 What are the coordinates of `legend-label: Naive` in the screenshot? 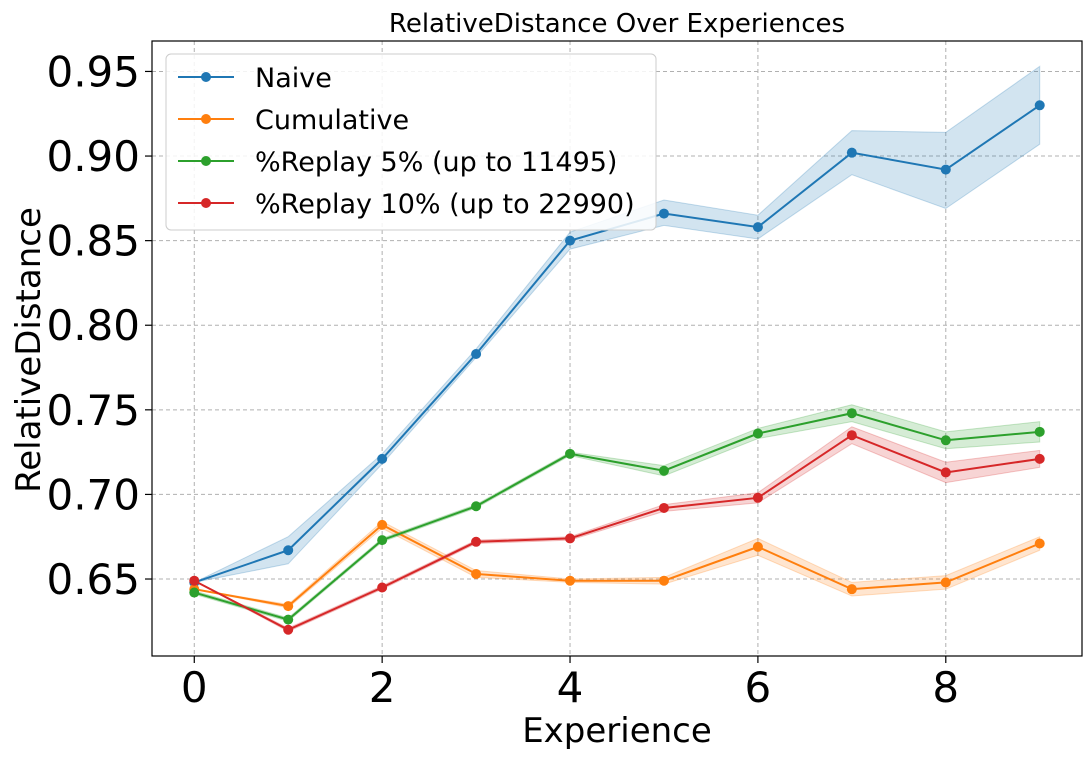 It's located at (293, 78).